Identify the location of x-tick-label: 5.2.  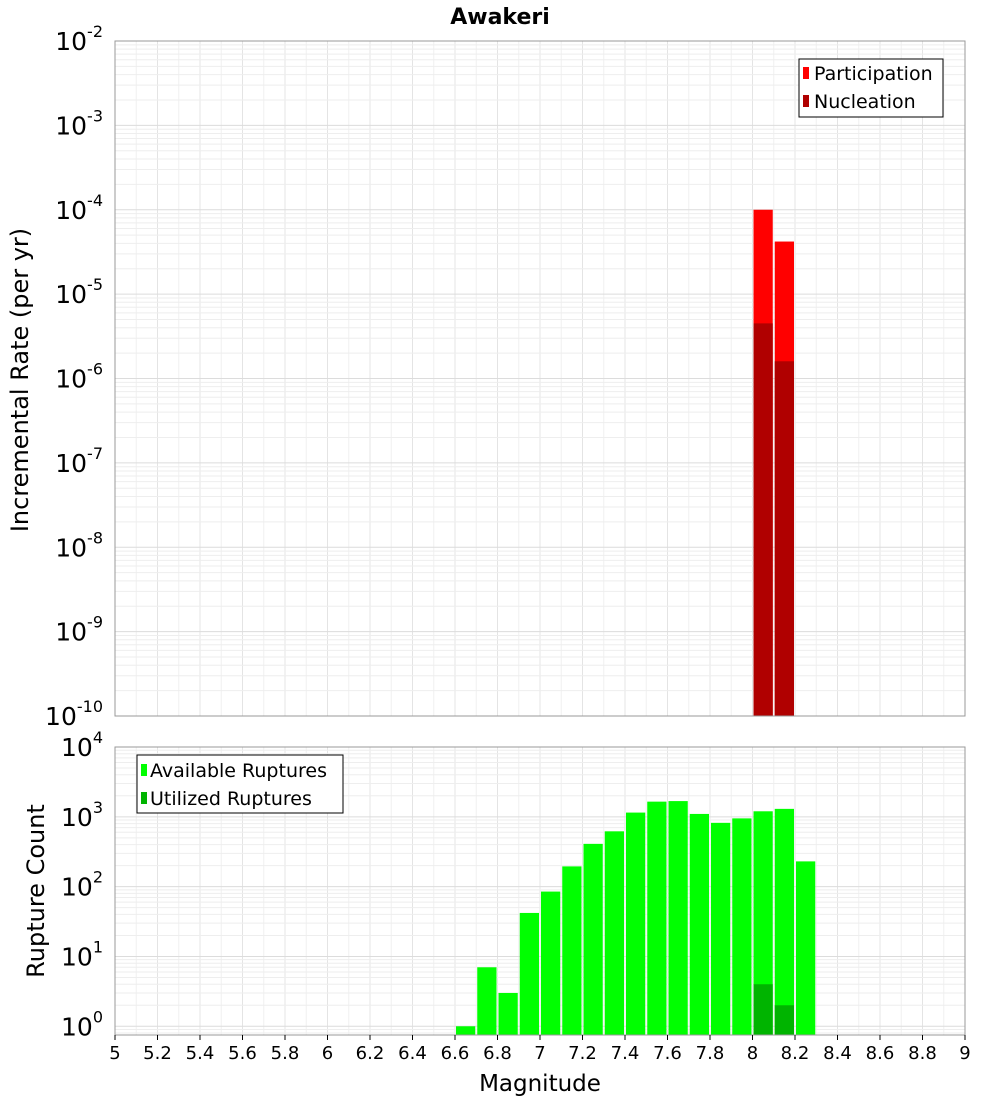
(157, 1053).